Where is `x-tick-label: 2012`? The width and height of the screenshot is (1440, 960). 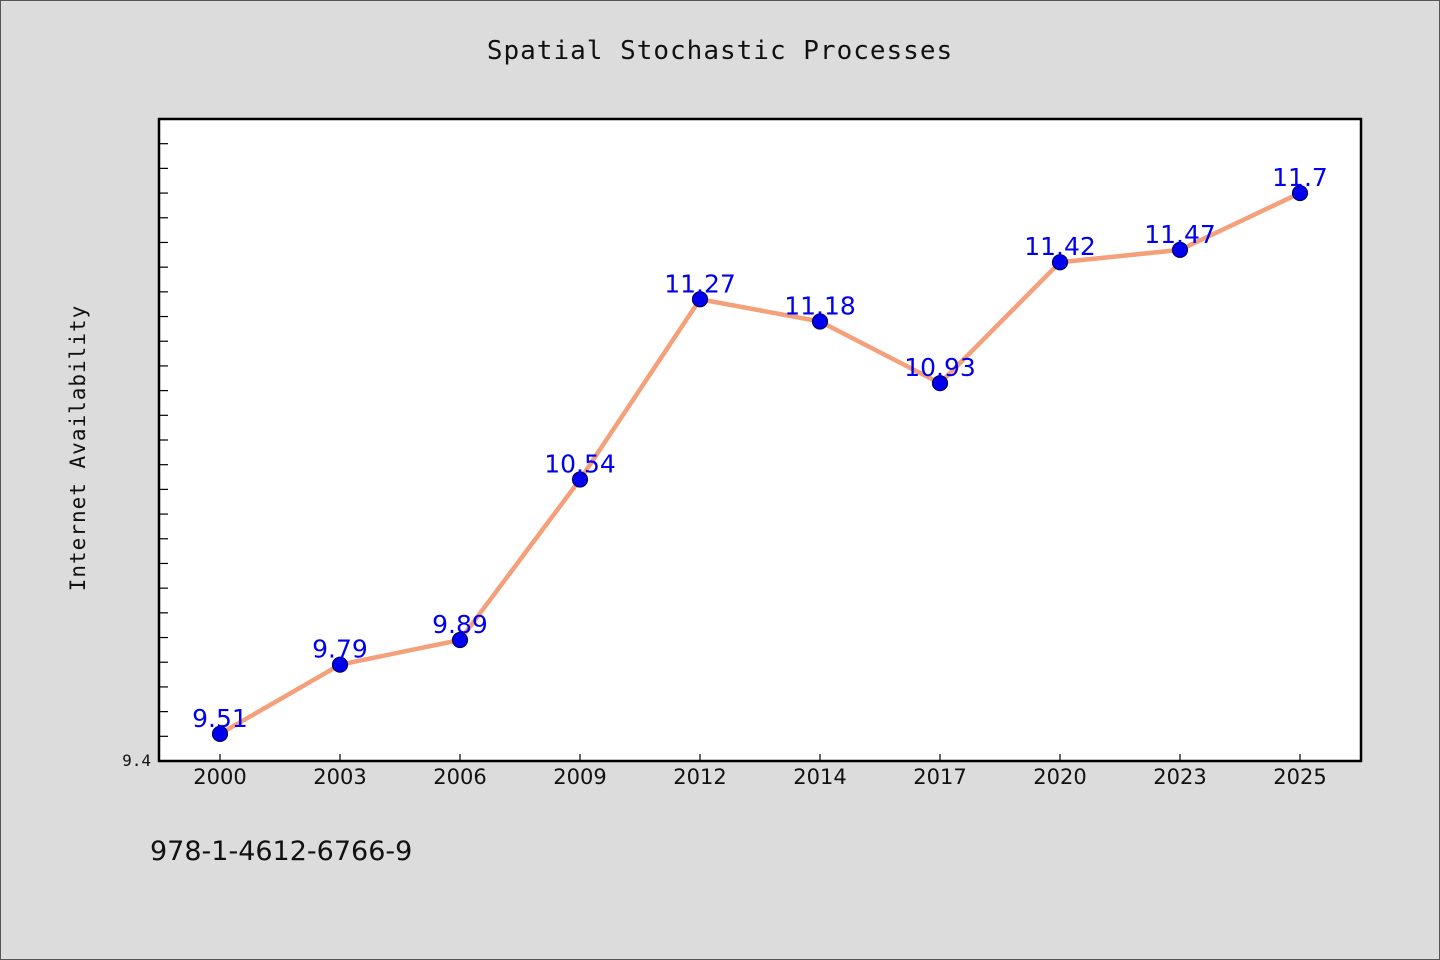 x-tick-label: 2012 is located at coordinates (699, 777).